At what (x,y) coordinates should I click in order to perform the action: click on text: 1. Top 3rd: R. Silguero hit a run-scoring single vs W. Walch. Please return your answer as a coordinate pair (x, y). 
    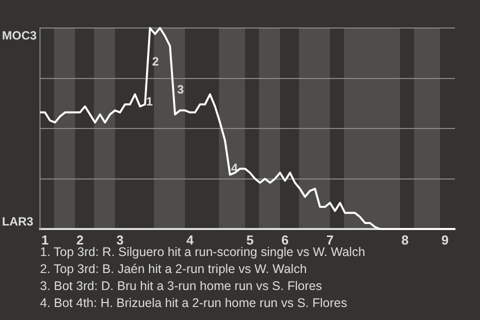
    Looking at the image, I should click on (203, 253).